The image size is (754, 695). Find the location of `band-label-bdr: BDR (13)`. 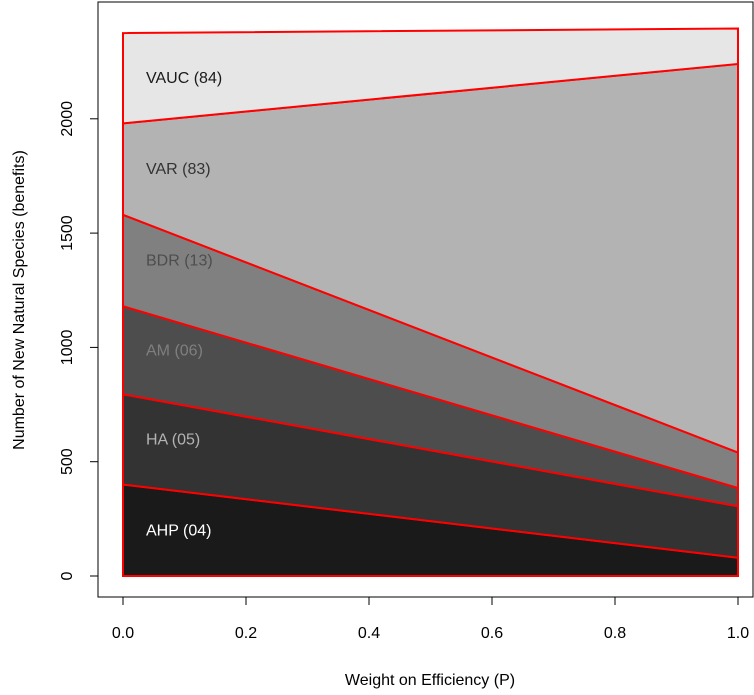

band-label-bdr: BDR (13) is located at coordinates (179, 261).